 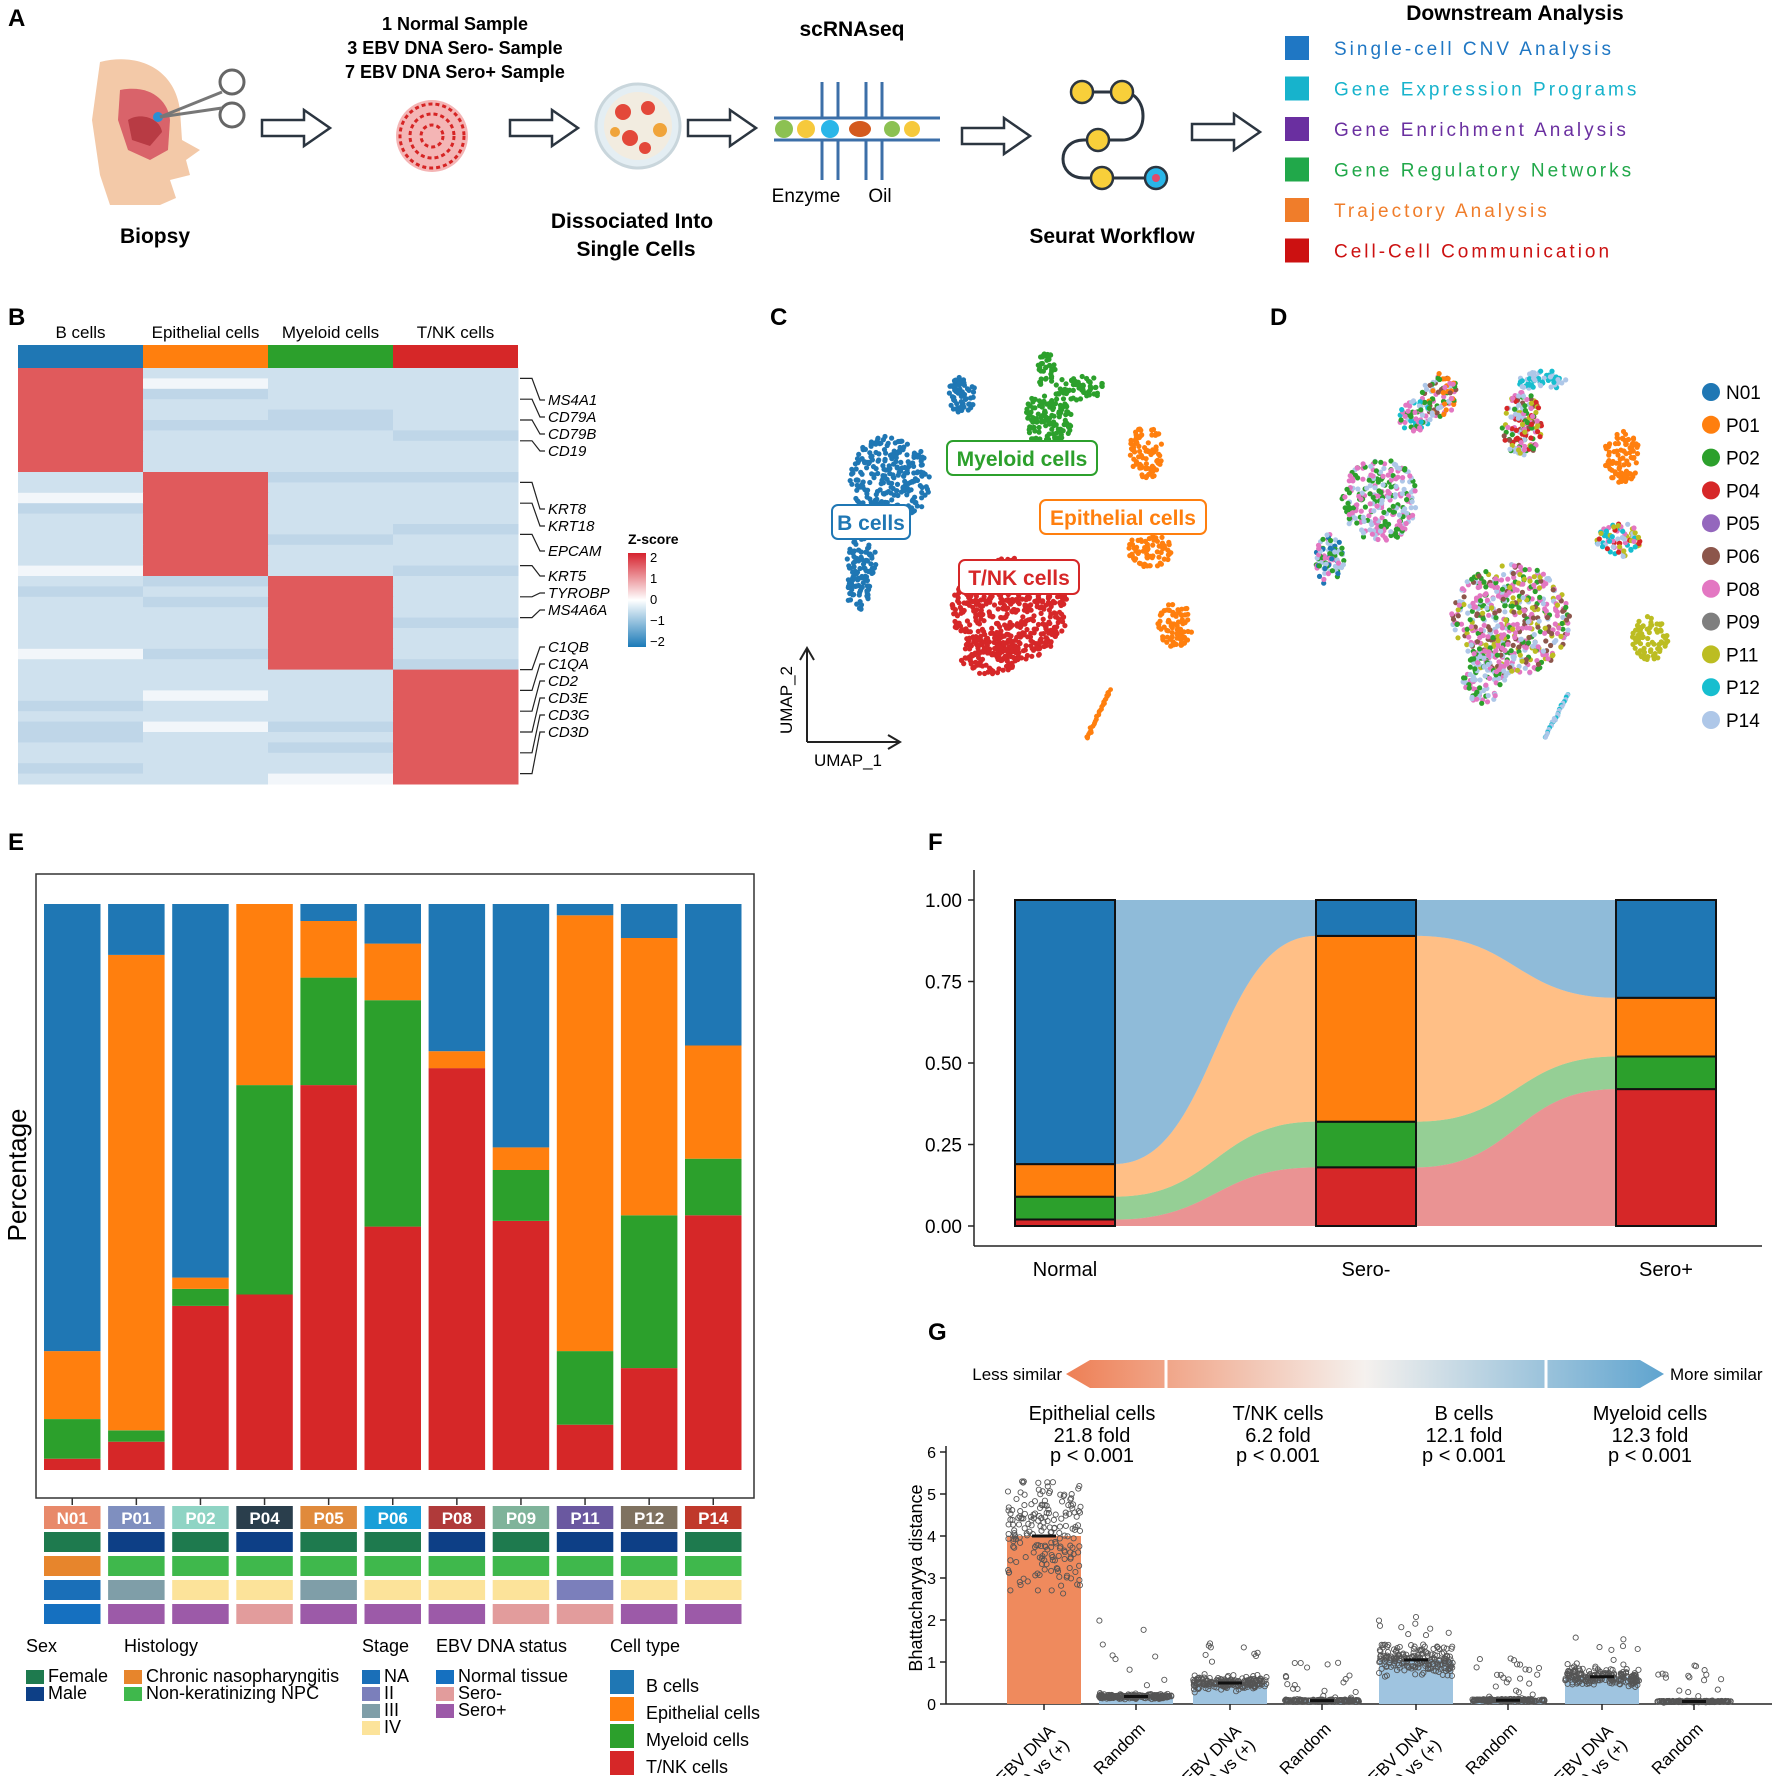 What do you see at coordinates (871, 523) in the screenshot?
I see `umap-label-bcells: B cells` at bounding box center [871, 523].